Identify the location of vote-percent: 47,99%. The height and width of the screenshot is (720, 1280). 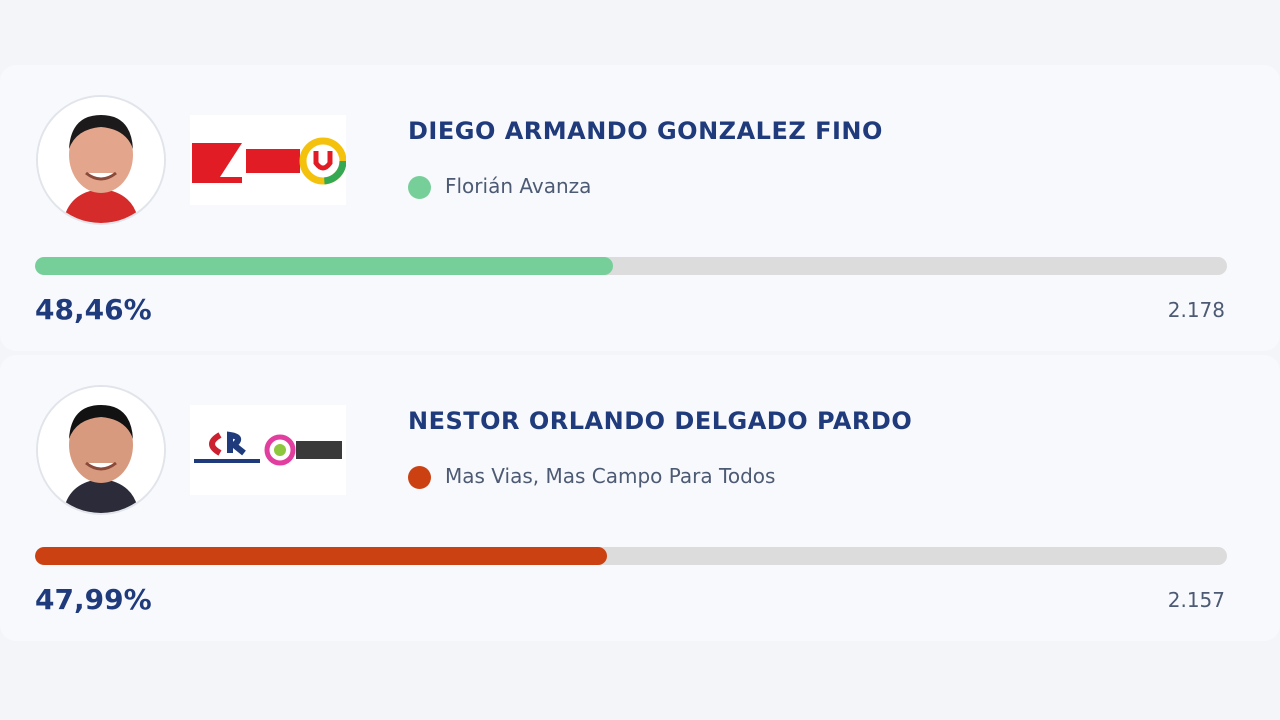
(93, 599).